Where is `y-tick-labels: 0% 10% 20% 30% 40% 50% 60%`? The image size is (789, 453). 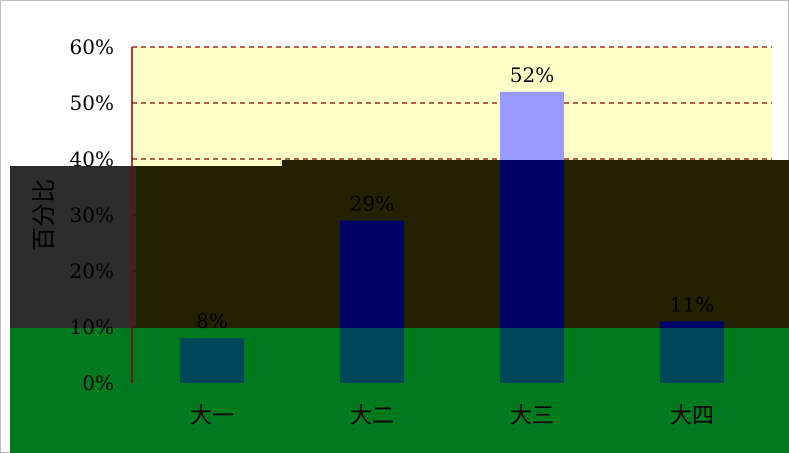
y-tick-labels: 0% 10% 20% 30% 40% 50% 60% is located at coordinates (92, 215).